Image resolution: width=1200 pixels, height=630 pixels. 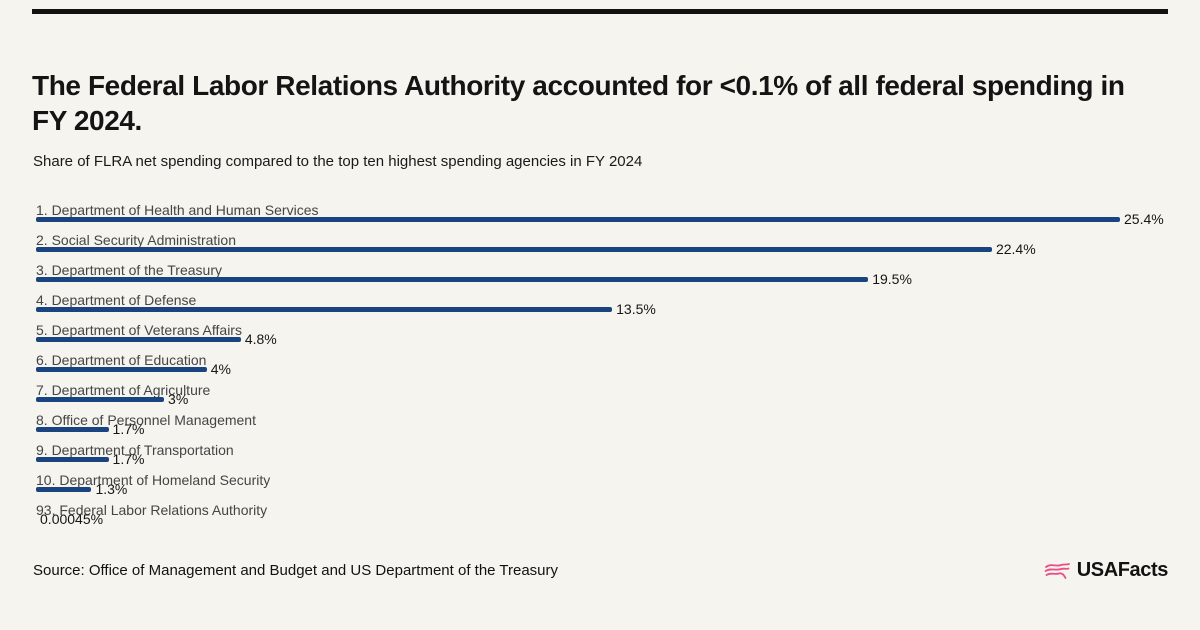 What do you see at coordinates (139, 330) in the screenshot?
I see `bar-label: 5. Department of Veterans Affairs` at bounding box center [139, 330].